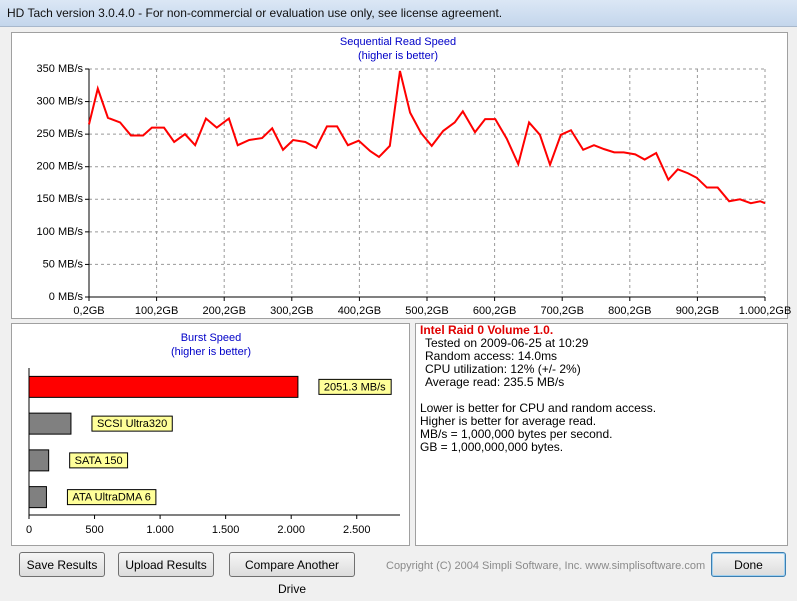 This screenshot has width=797, height=601. I want to click on x-tick-label: 900,2GB, so click(697, 311).